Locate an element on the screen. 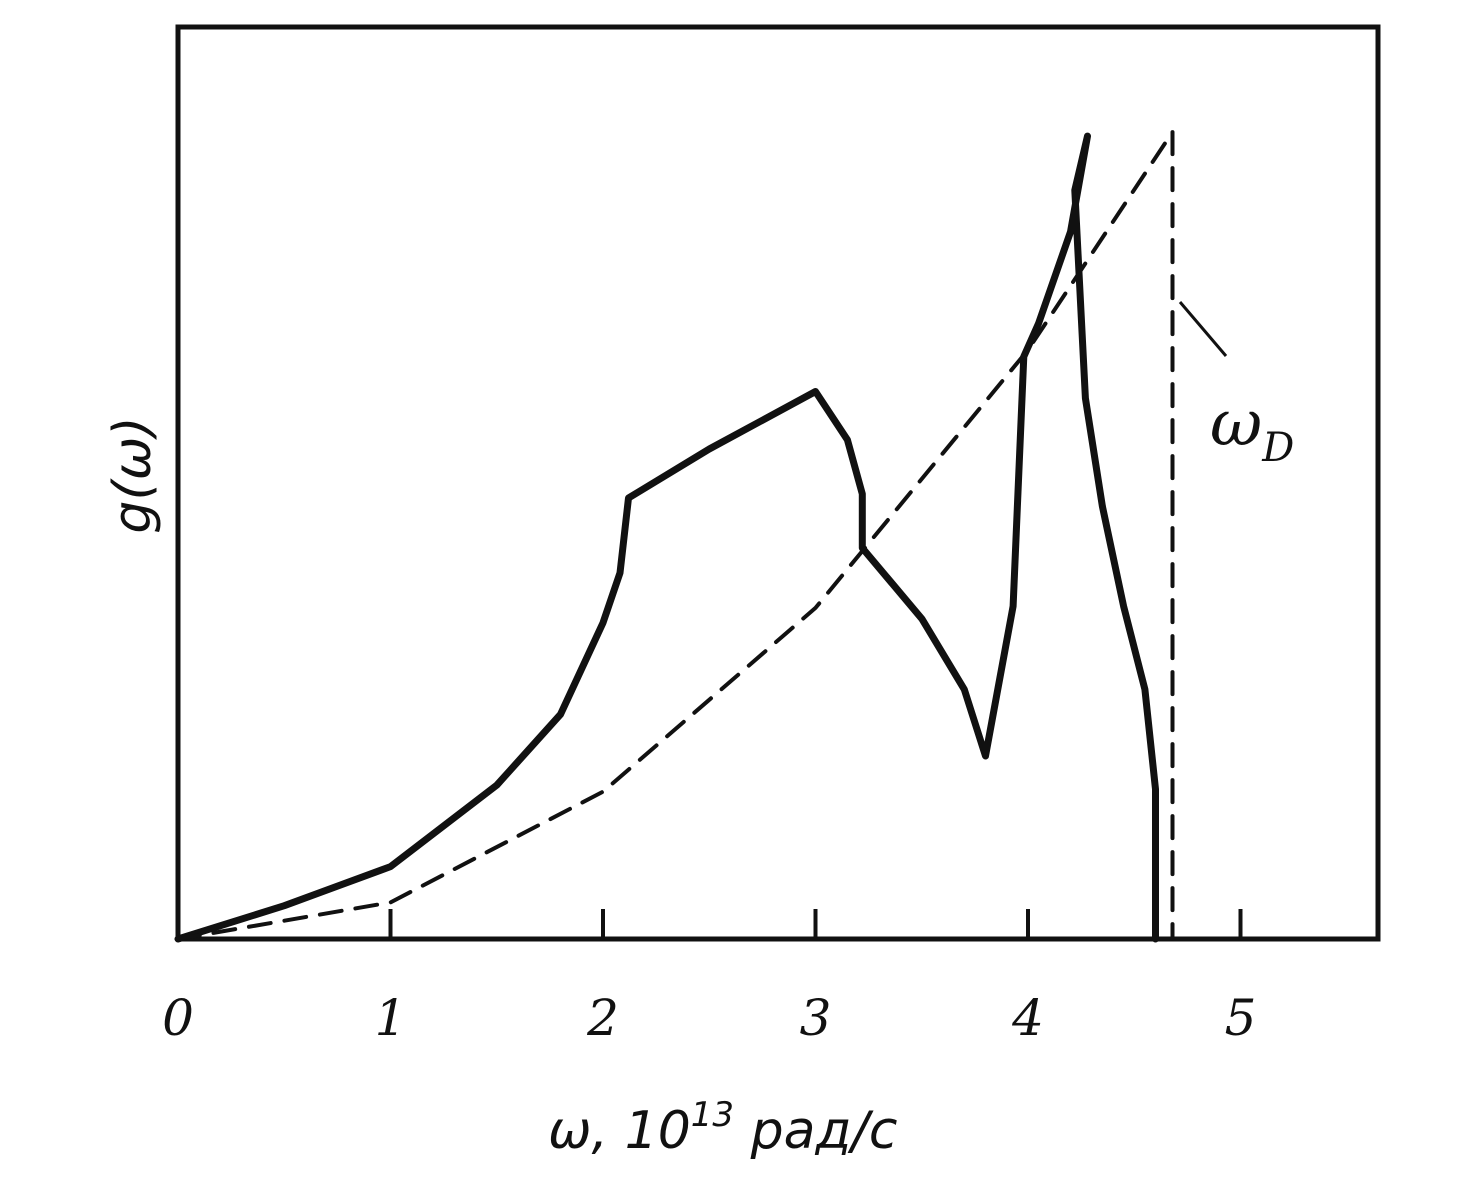 The image size is (1484, 1190). x-tick-label-4: 4 is located at coordinates (1027, 1018).